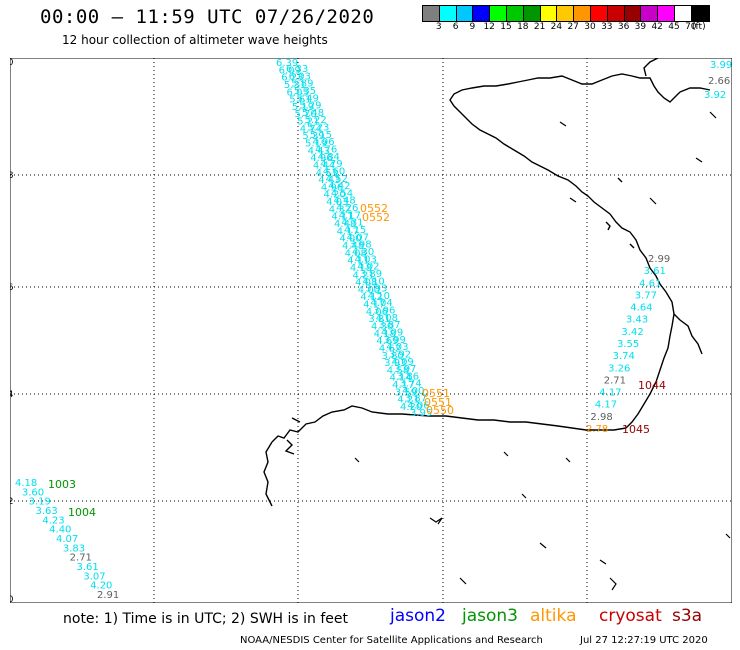 The image size is (740, 650). Describe the element at coordinates (406, 392) in the screenshot. I see `track-a-wave-label: 3.59` at that location.